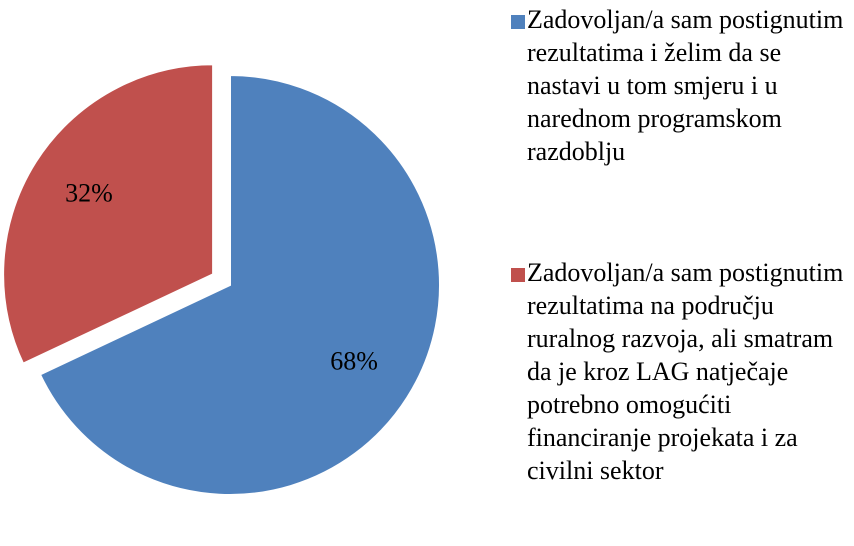 The width and height of the screenshot is (854, 546). I want to click on data-label: 68%, so click(354, 361).